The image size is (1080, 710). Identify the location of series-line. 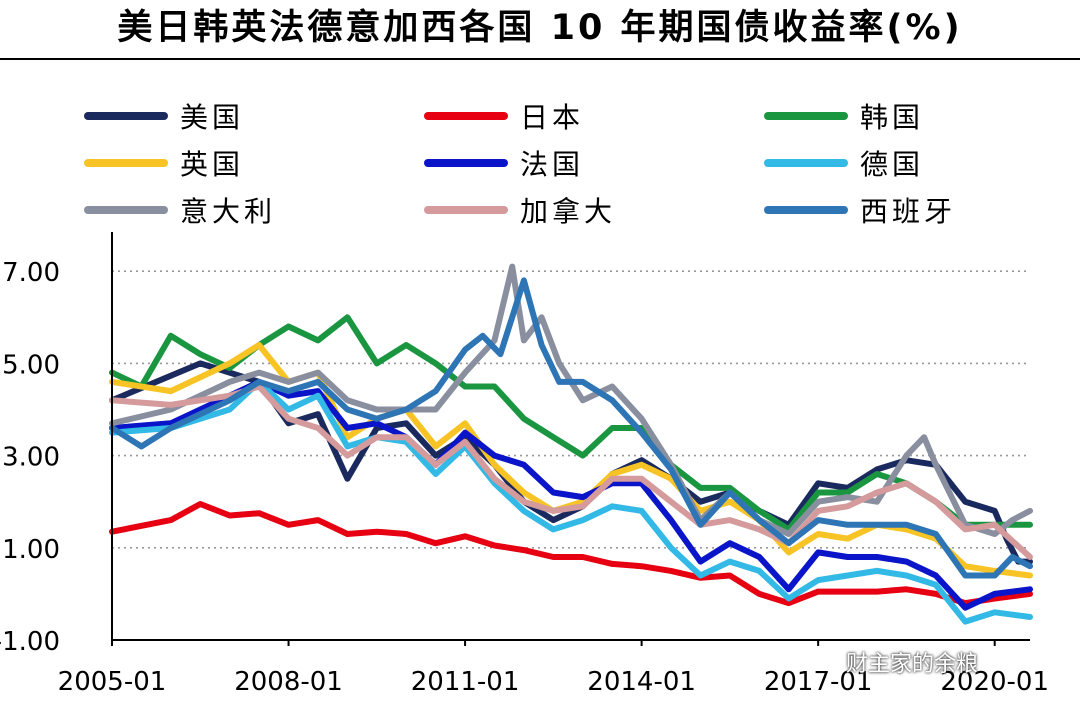
(571, 554).